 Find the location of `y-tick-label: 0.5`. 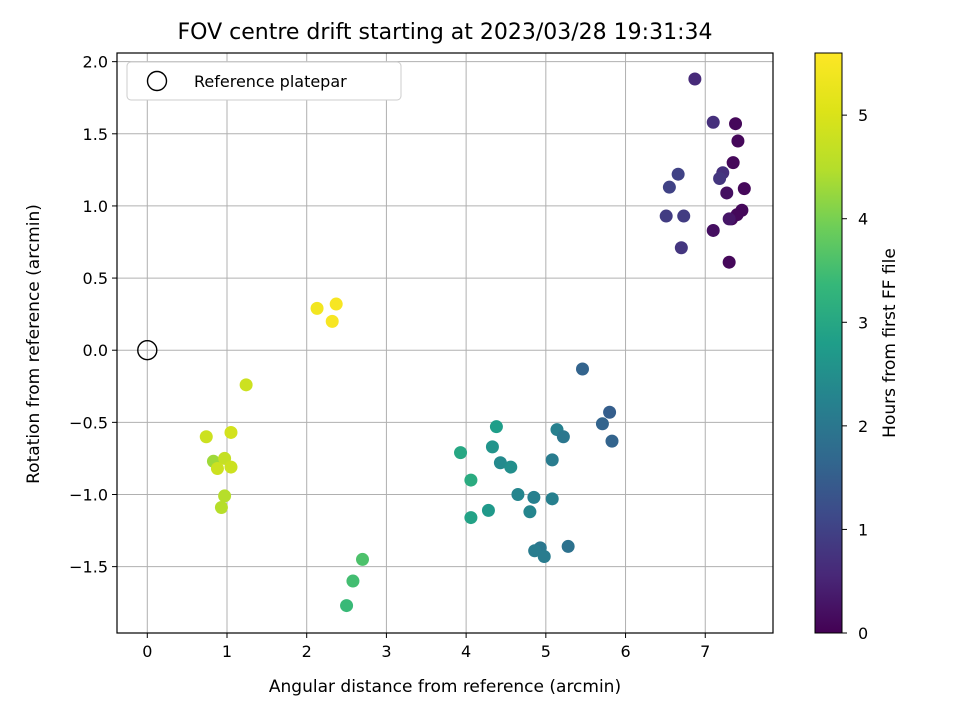

y-tick-label: 0.5 is located at coordinates (95, 278).